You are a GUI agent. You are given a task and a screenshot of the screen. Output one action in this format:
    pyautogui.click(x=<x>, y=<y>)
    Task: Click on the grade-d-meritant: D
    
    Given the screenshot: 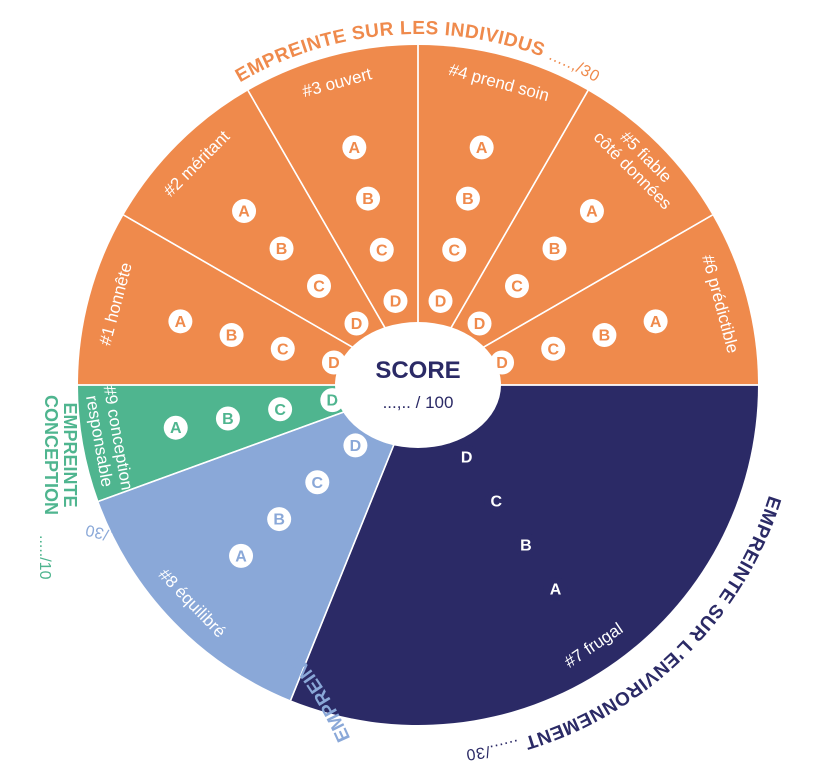 What is the action you would take?
    pyautogui.click(x=356, y=323)
    